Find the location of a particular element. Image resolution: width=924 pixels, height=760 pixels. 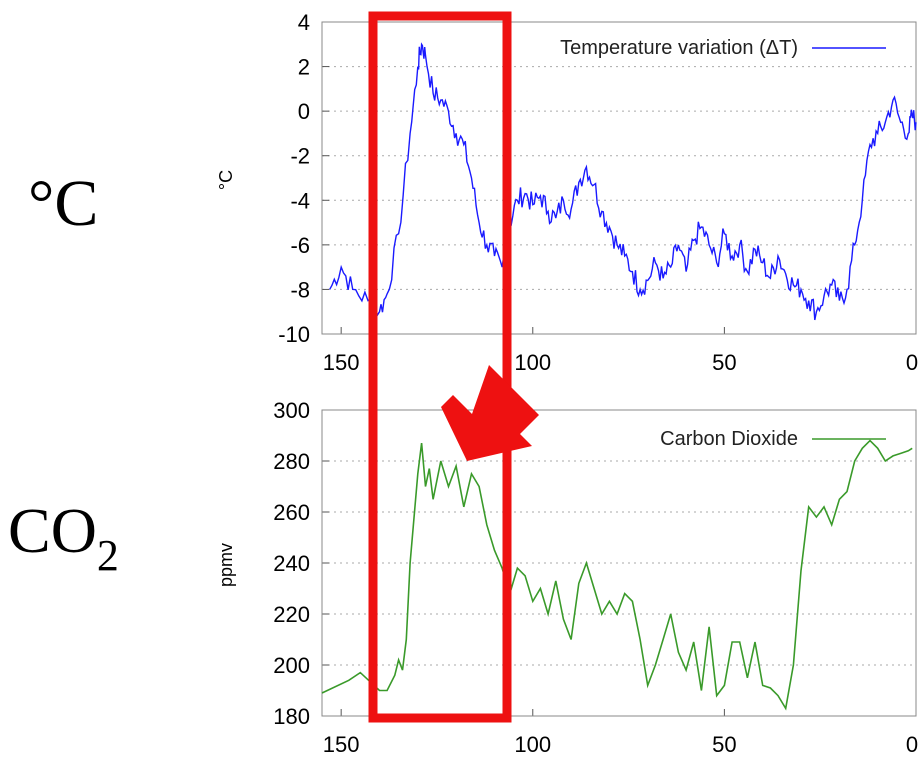

temperature-y-tick-label: 4 is located at coordinates (304, 22).